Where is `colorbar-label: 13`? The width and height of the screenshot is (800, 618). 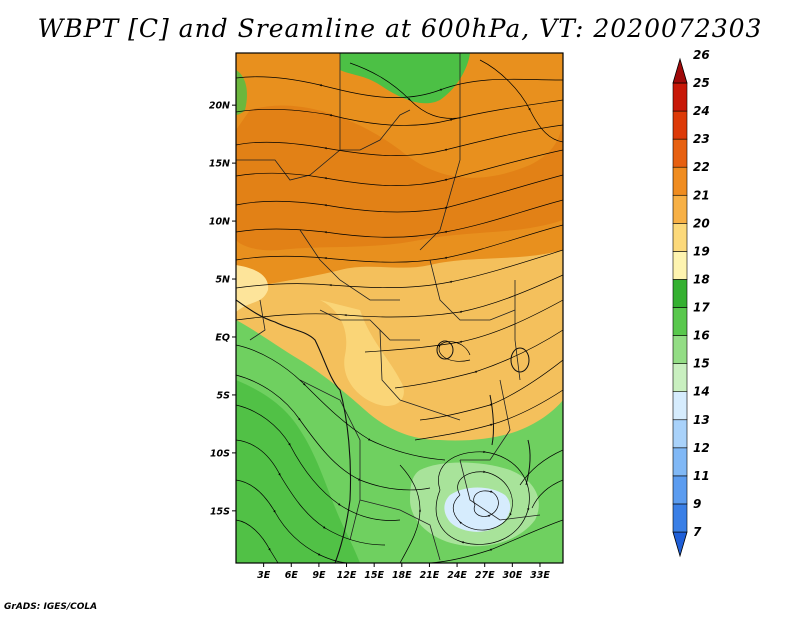
colorbar-label: 13 is located at coordinates (701, 420).